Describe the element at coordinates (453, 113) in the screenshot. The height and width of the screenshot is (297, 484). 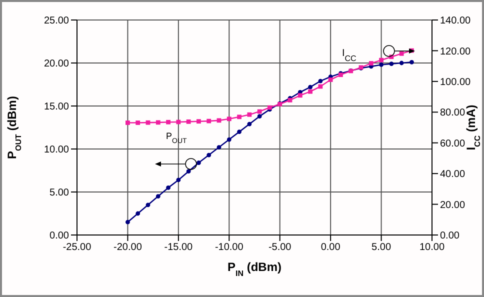
I see `y2-tick-label: 80.00` at that location.